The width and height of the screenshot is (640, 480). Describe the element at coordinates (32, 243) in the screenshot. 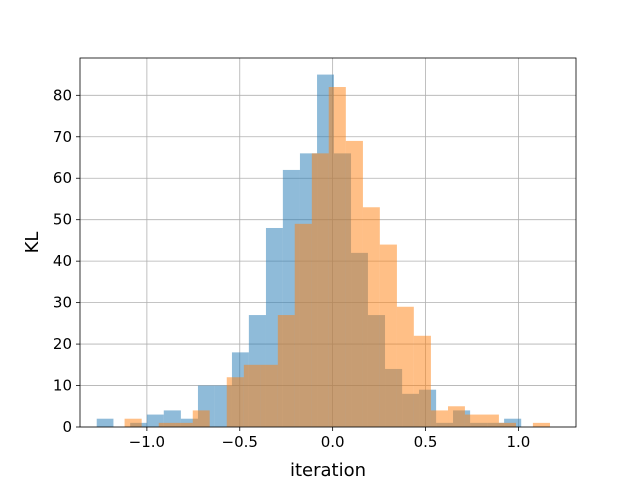

I see `y-axis-label: KL` at that location.